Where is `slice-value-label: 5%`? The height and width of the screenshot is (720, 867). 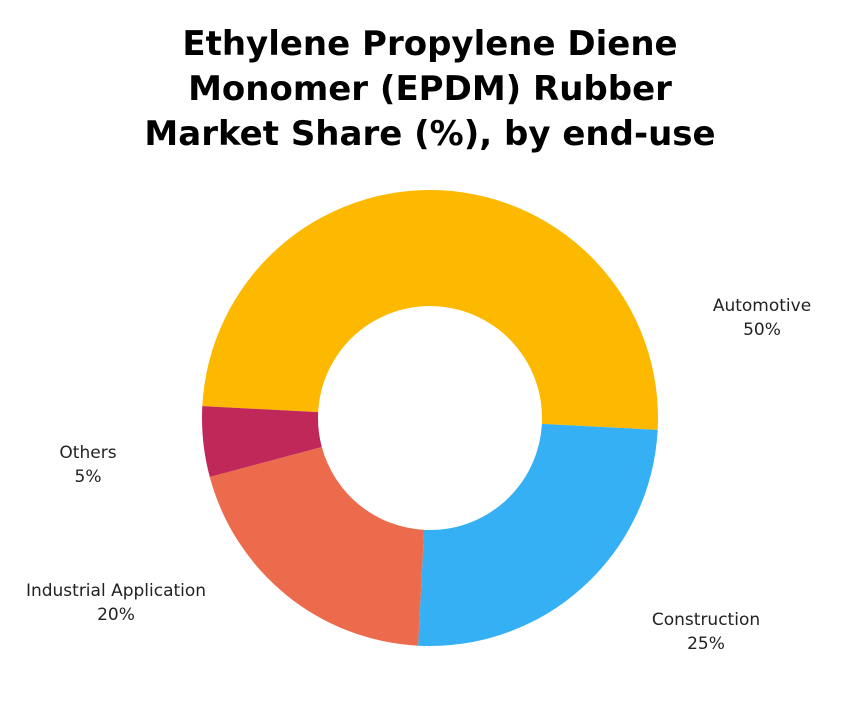
slice-value-label: 5% is located at coordinates (88, 477).